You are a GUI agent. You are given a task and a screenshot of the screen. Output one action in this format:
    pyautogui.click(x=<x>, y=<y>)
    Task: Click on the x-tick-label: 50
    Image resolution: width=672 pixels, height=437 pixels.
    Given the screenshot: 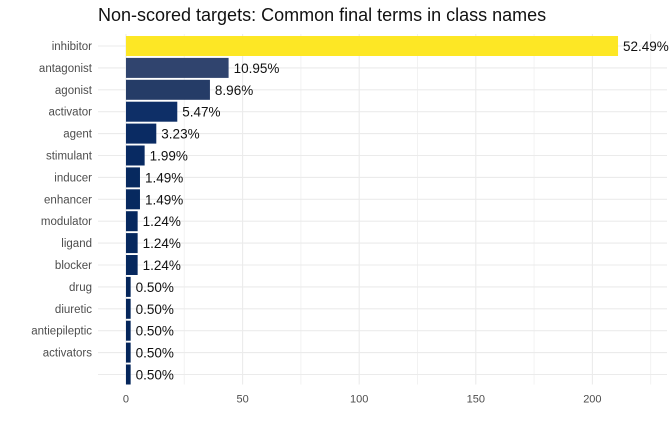 What is the action you would take?
    pyautogui.click(x=242, y=400)
    